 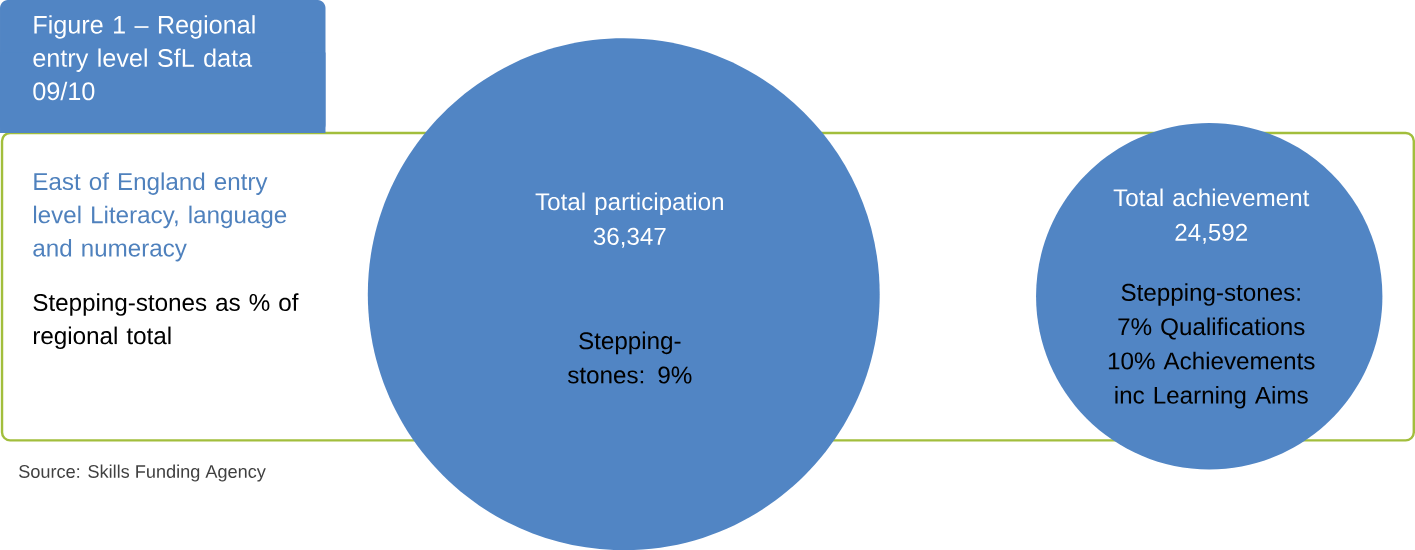 I want to click on text: Stepping-stones: 9%, so click(x=629, y=357).